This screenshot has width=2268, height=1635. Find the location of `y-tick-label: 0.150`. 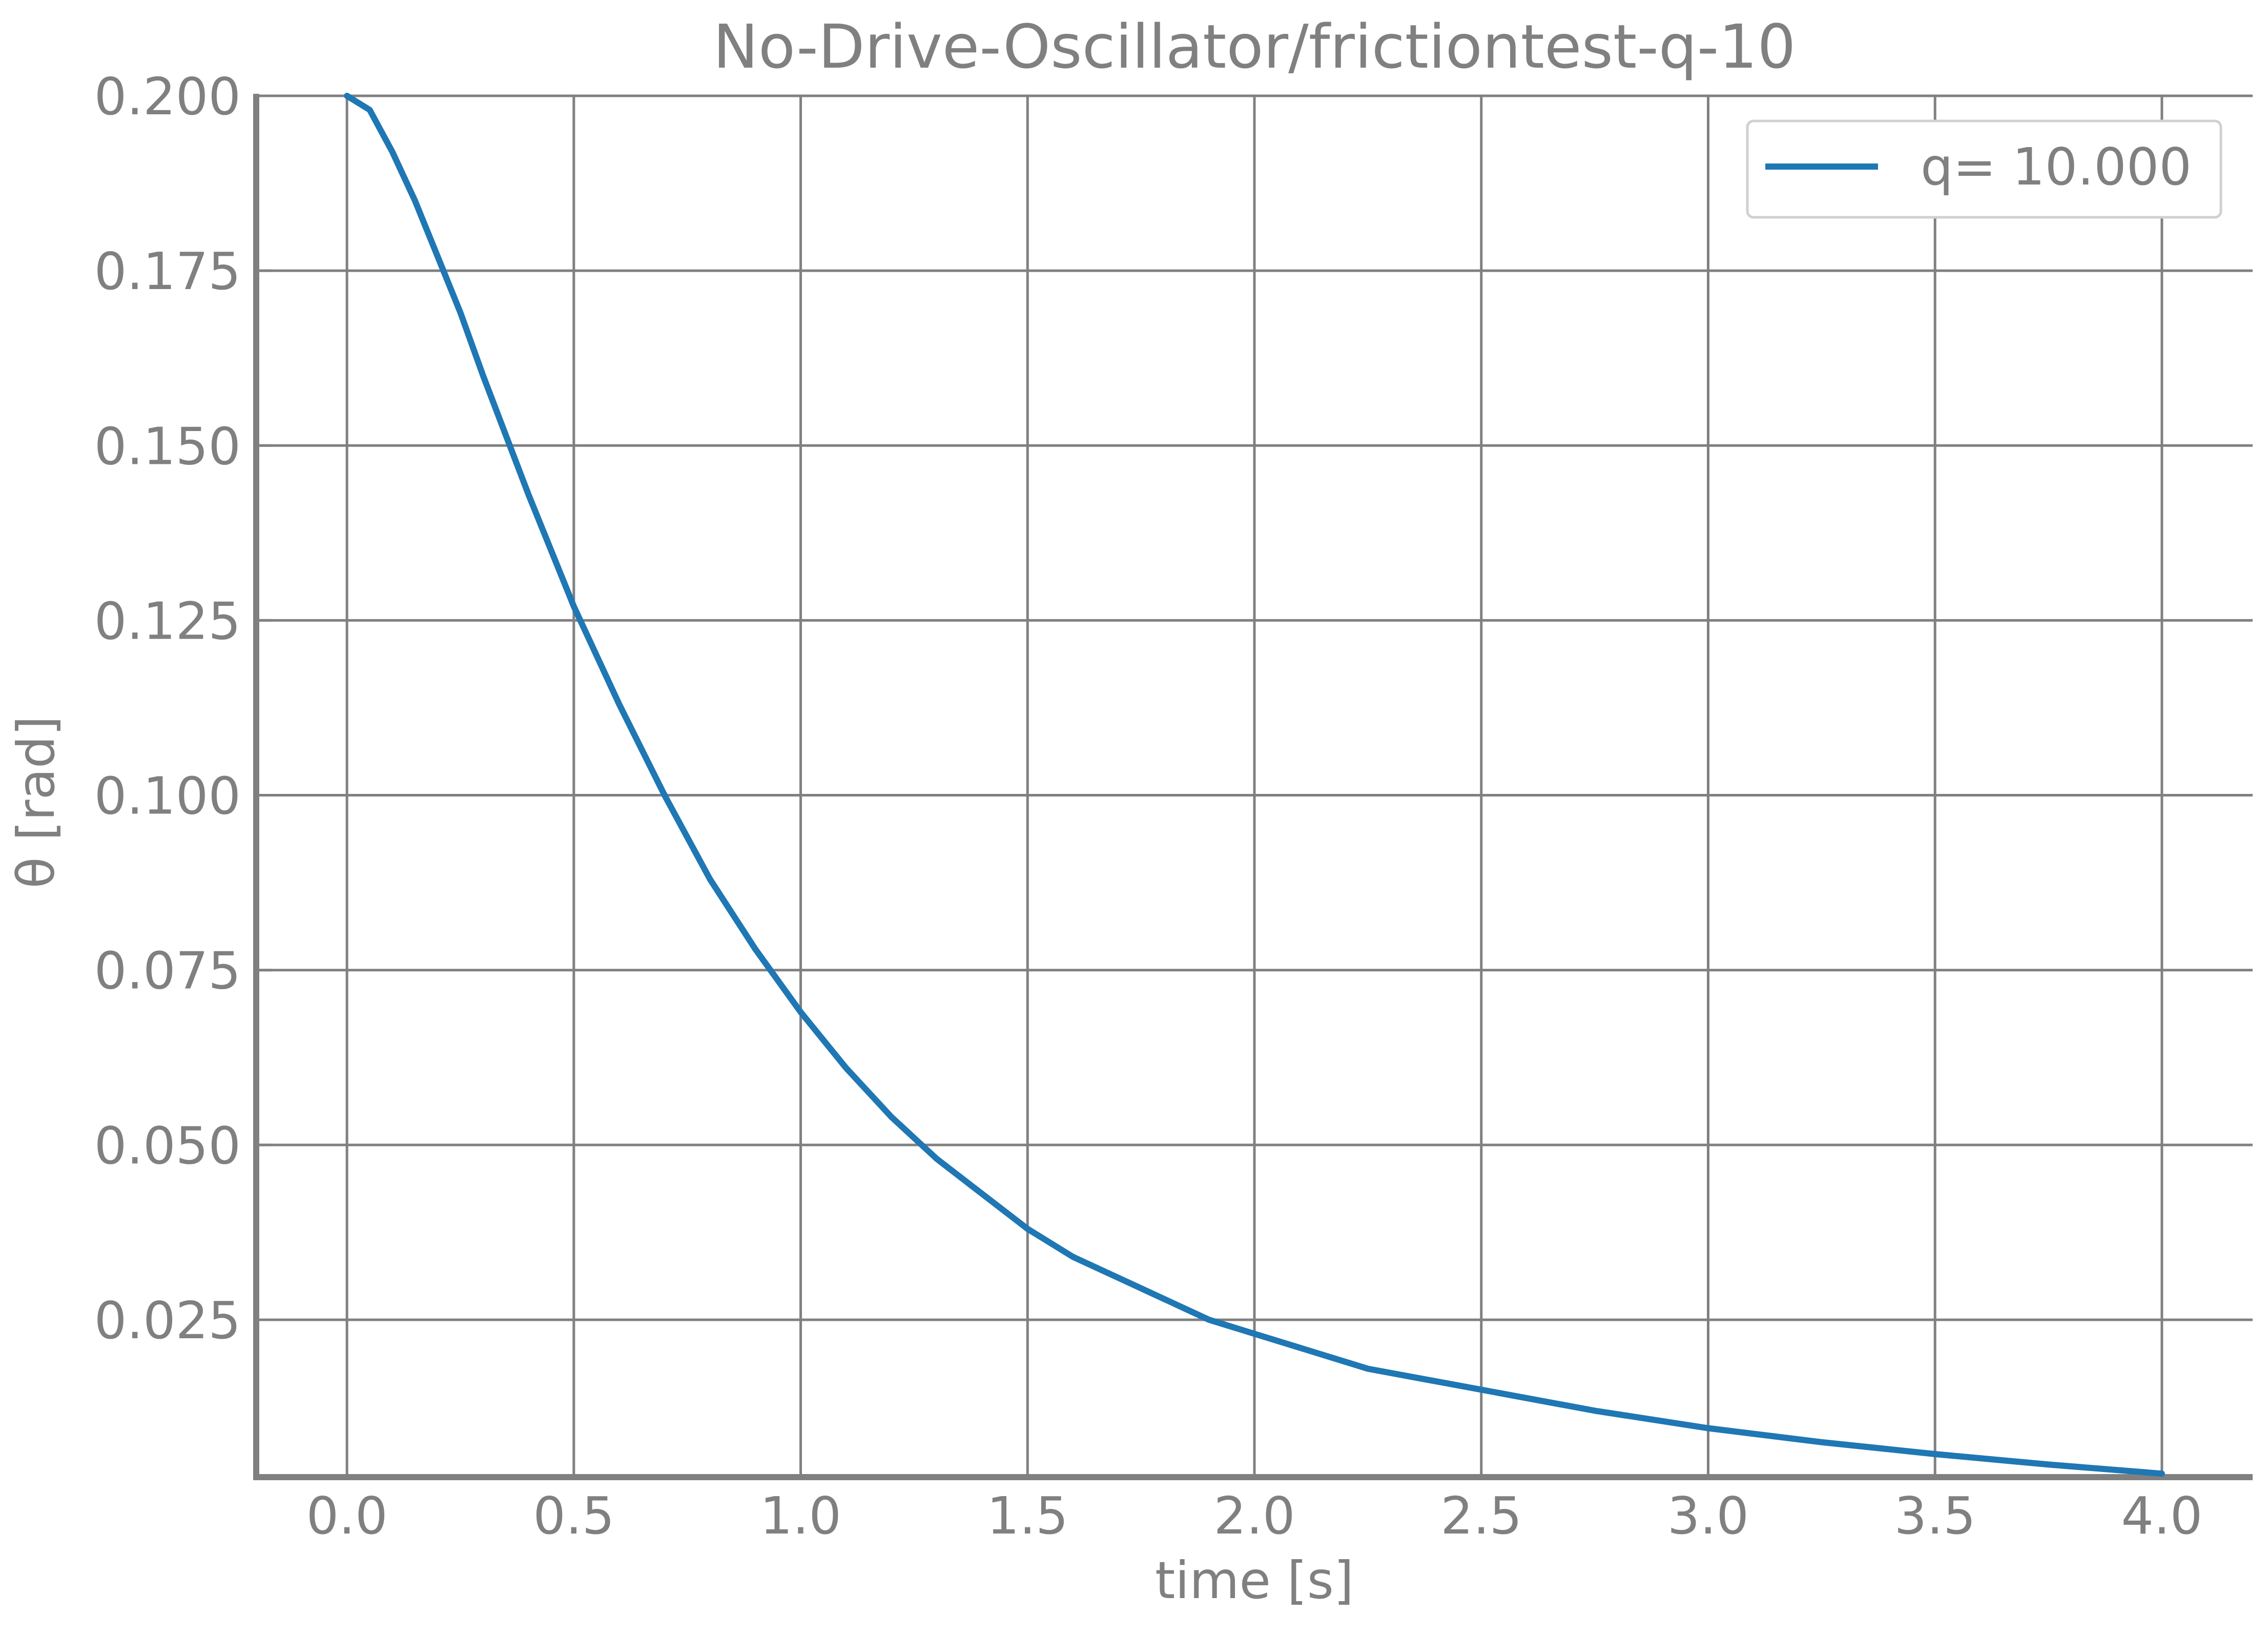

y-tick-label: 0.150 is located at coordinates (167, 446).